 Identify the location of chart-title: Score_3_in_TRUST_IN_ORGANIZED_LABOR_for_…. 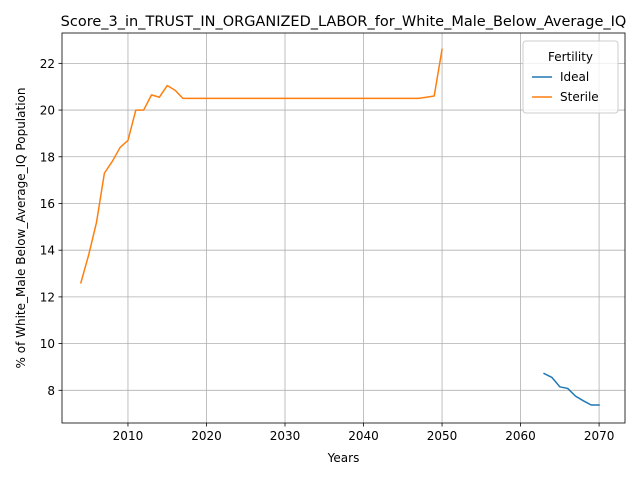
(344, 22).